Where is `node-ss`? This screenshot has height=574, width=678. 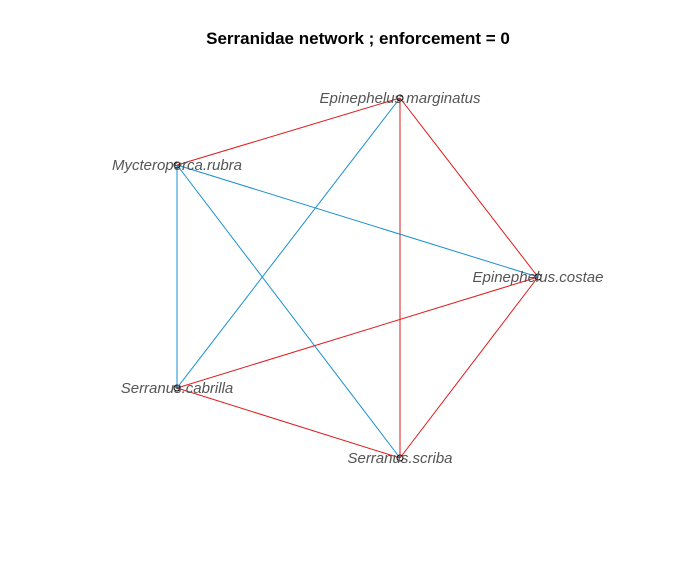 node-ss is located at coordinates (400, 458).